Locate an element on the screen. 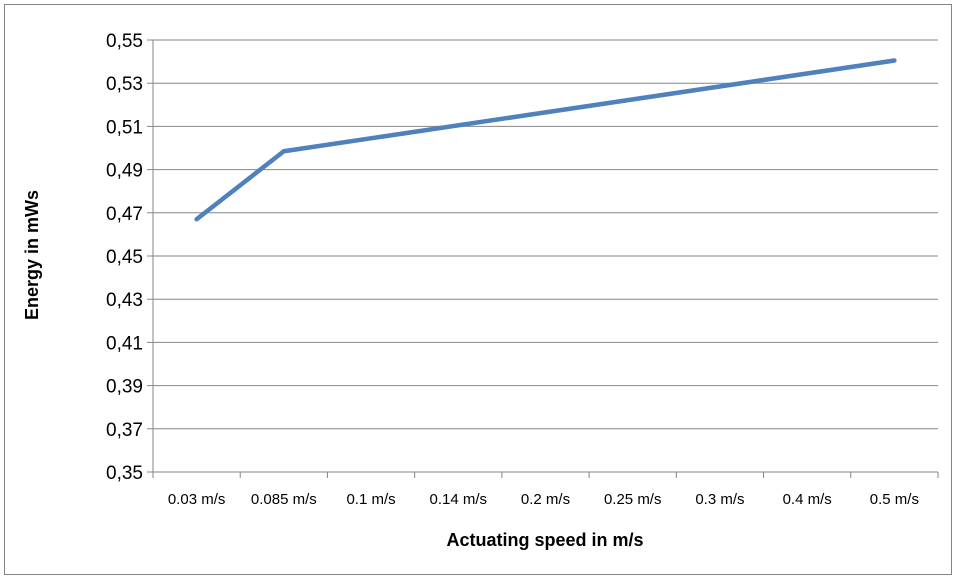  y-tick-label: 0,45 is located at coordinates (124, 257).